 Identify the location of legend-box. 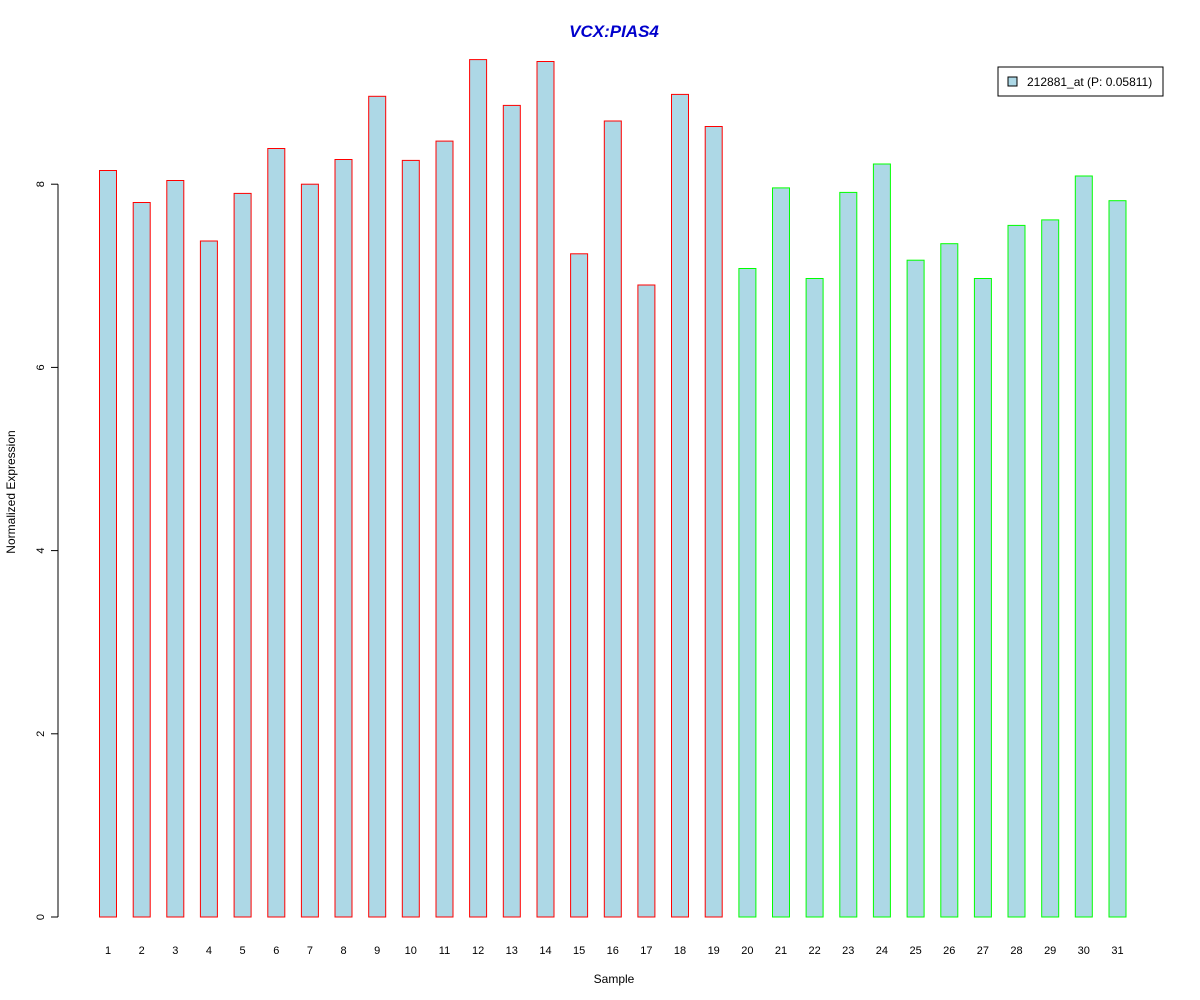
(1080, 81).